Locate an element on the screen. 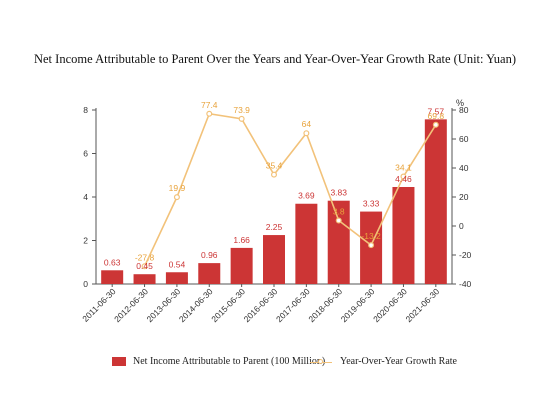  y-right-tick-label: -20 is located at coordinates (465, 255).